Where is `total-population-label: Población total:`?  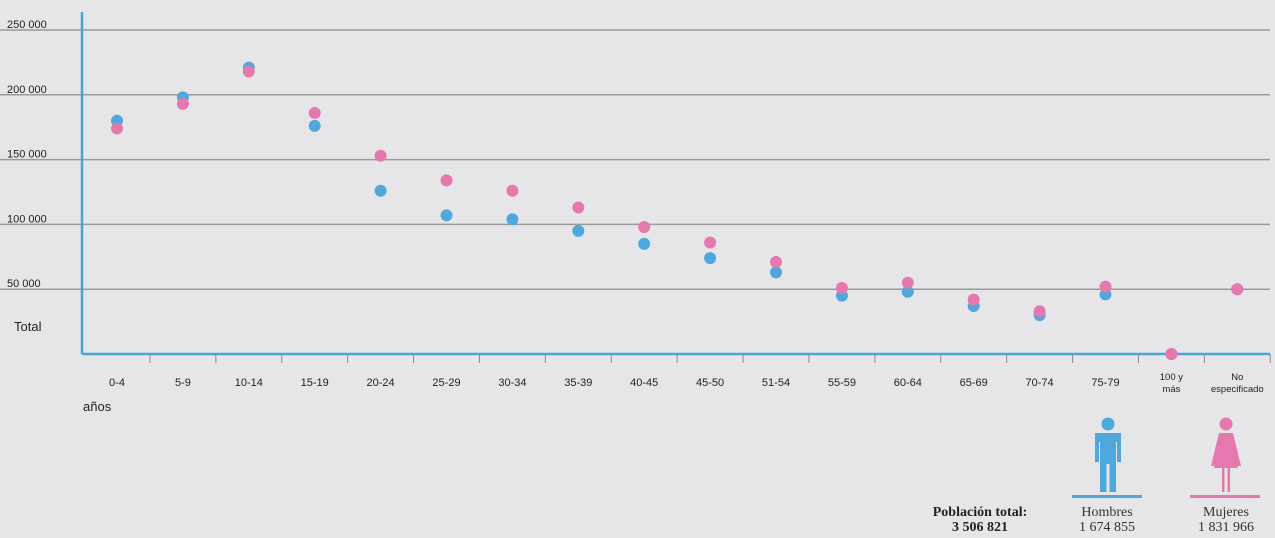 total-population-label: Población total: is located at coordinates (980, 512).